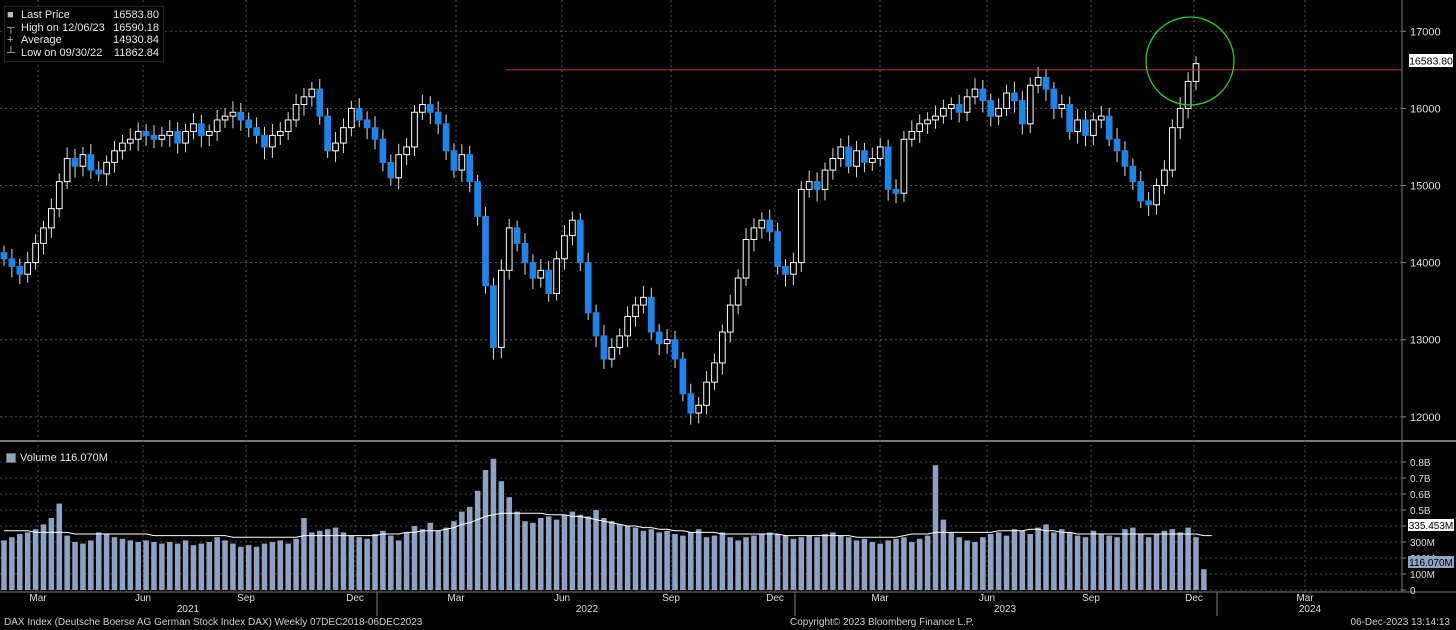 The height and width of the screenshot is (630, 1456). Describe the element at coordinates (83, 40) in the screenshot. I see `legend-average: + Average 14930.84` at that location.